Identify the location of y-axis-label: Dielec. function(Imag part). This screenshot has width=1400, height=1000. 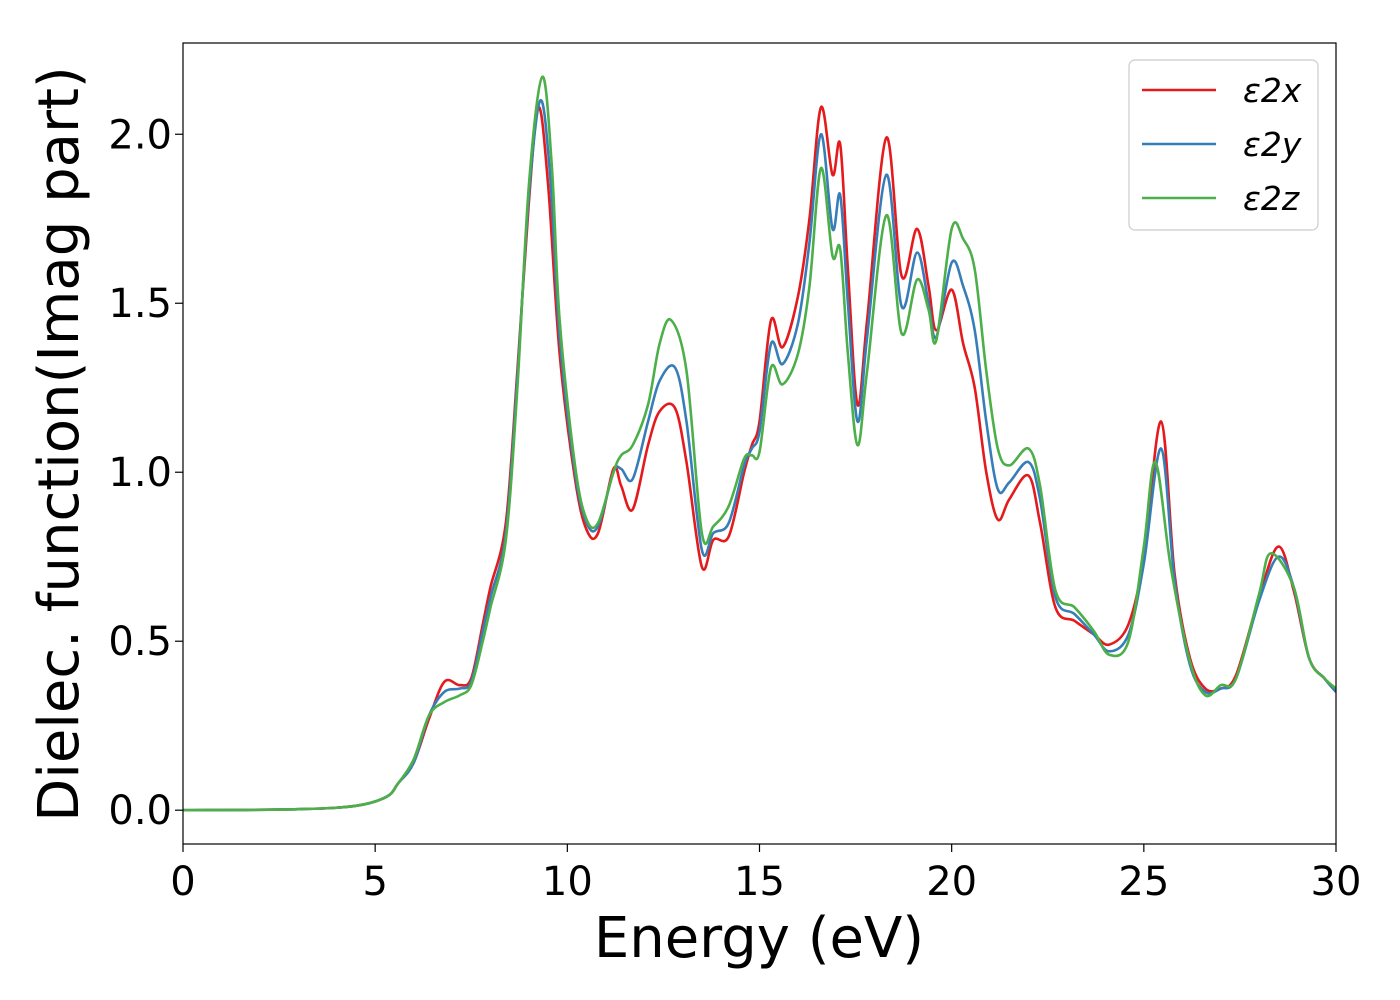
(59, 444).